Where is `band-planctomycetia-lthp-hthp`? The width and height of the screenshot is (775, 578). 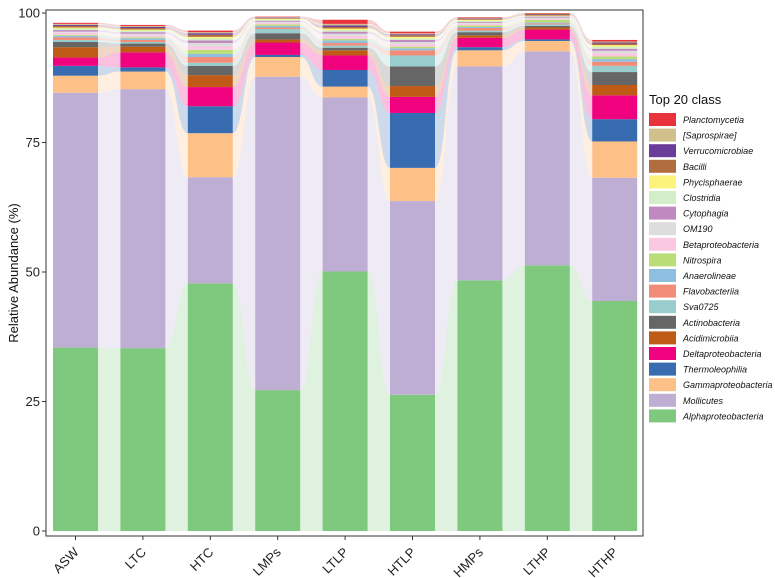 band-planctomycetia-lthp-hthp is located at coordinates (581, 27).